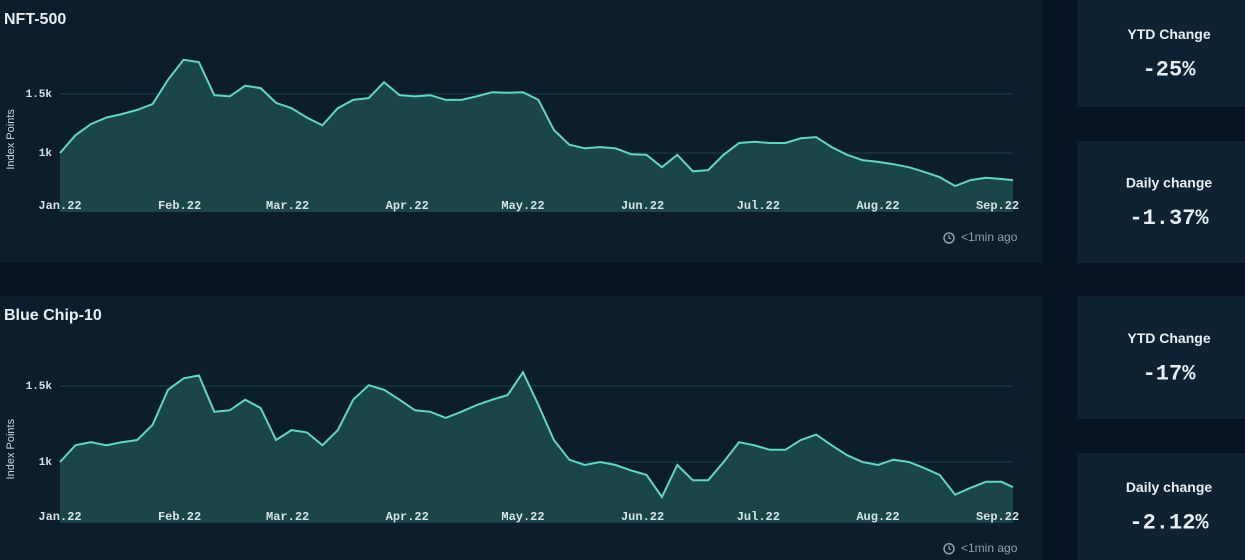  I want to click on stat-value: -1.37%, so click(1169, 218).